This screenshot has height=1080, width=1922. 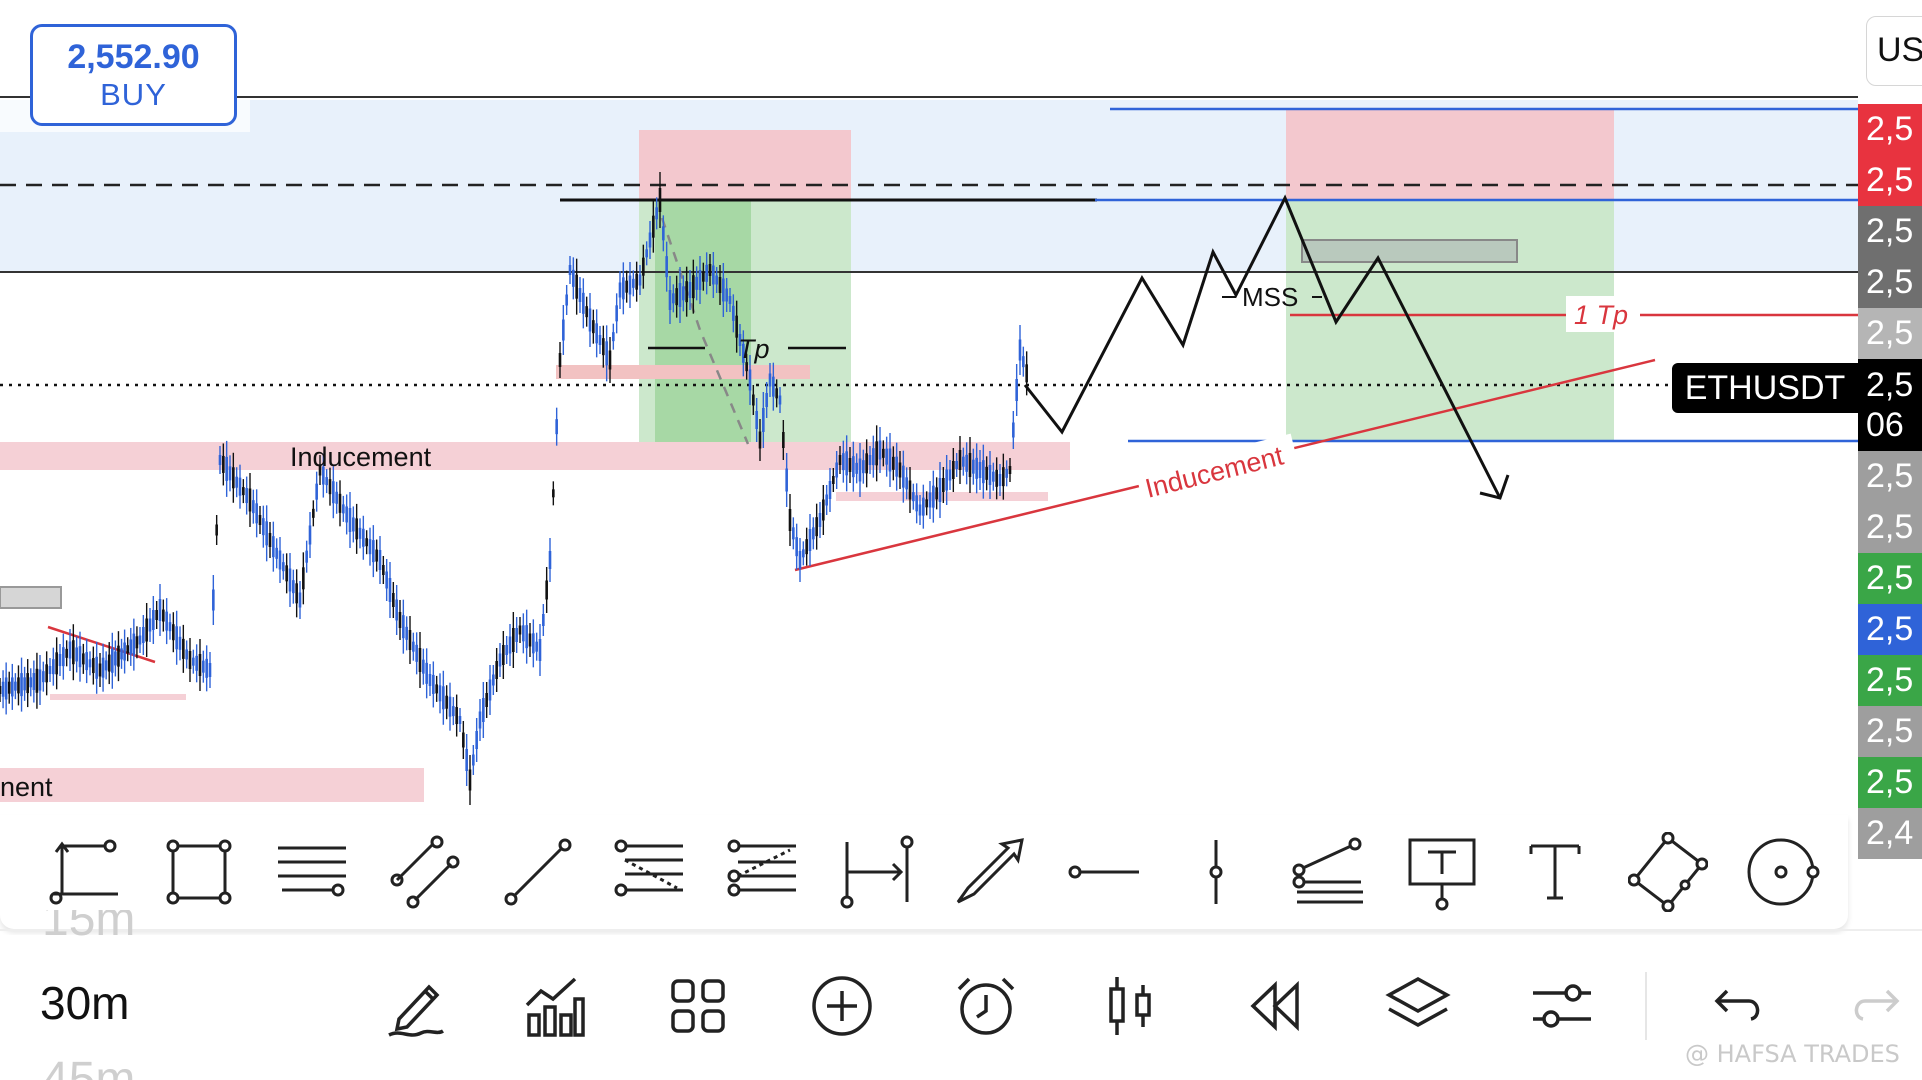 What do you see at coordinates (842, 1006) in the screenshot?
I see `add-circle-icon` at bounding box center [842, 1006].